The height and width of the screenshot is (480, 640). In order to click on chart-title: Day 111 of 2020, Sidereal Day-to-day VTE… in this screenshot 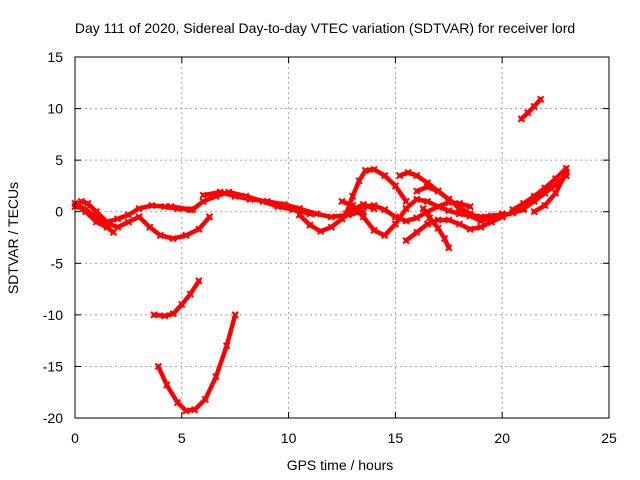, I will do `click(325, 28)`.